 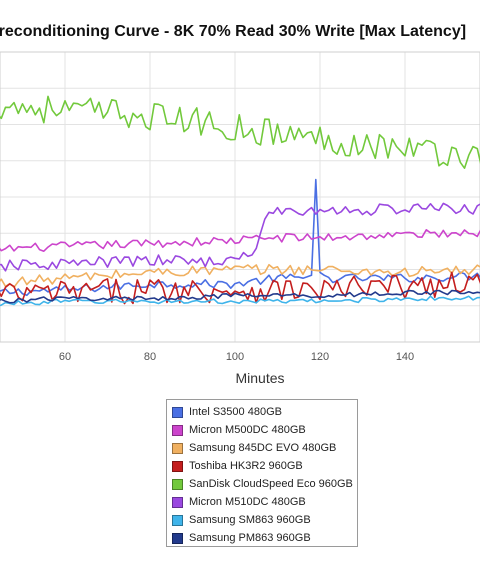 I want to click on legend-label: Samsung SM863 960GB, so click(x=250, y=520).